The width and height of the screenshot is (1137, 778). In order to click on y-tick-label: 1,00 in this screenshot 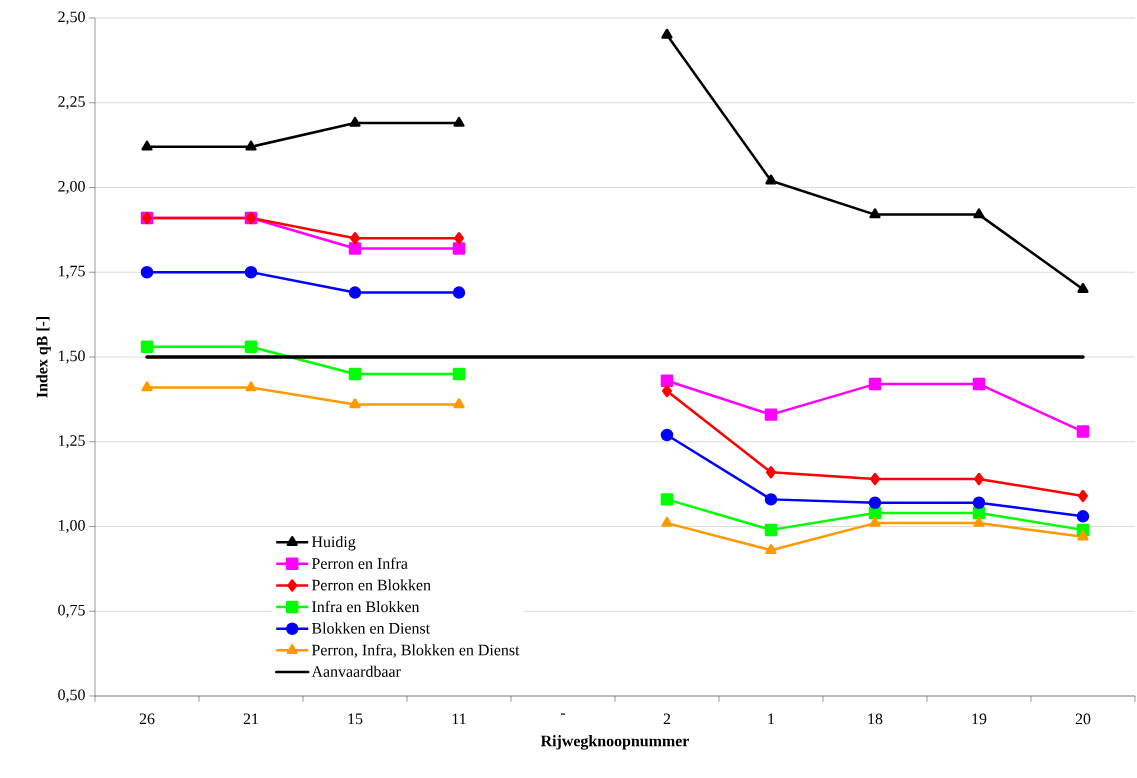, I will do `click(71, 526)`.